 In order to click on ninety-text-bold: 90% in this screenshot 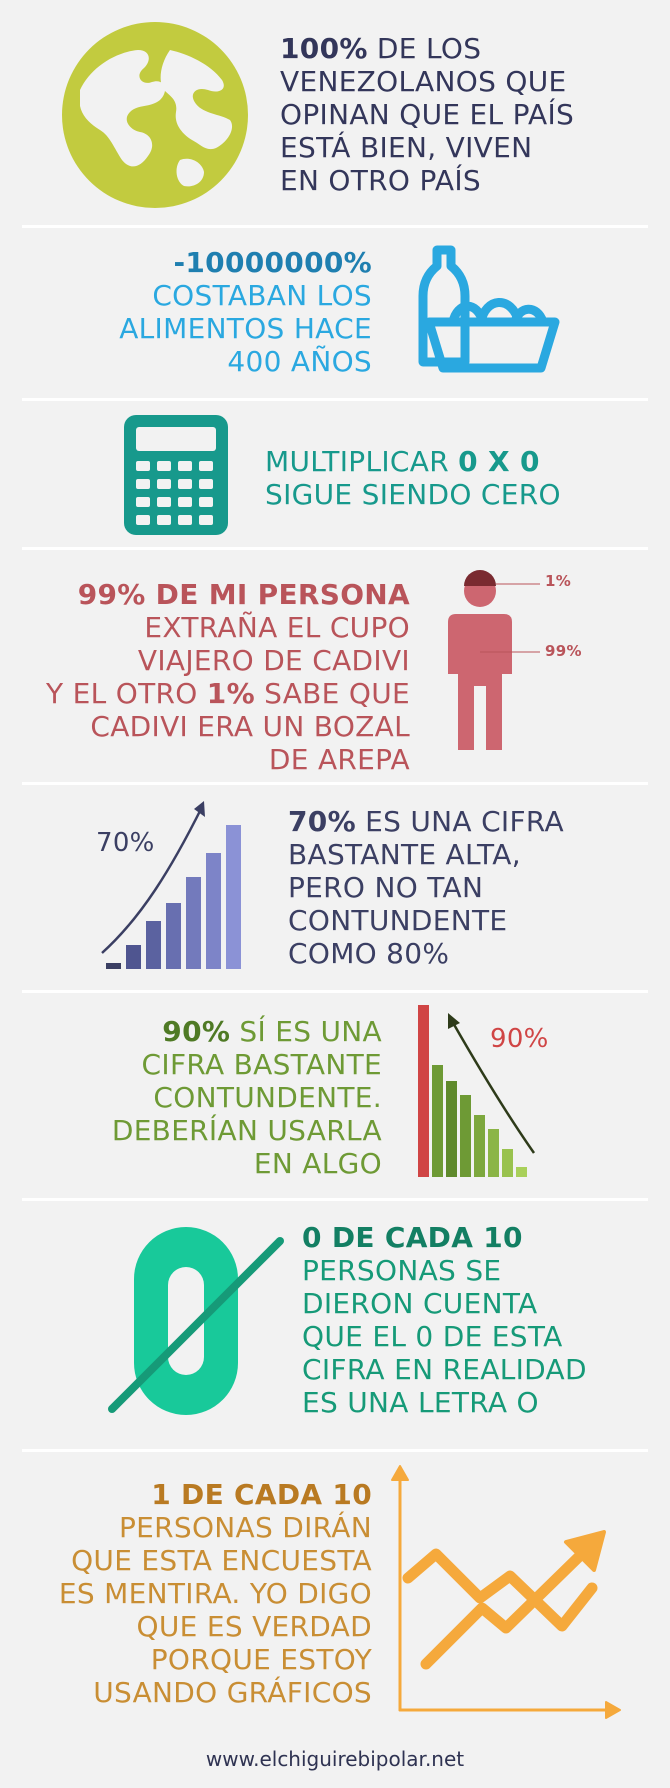, I will do `click(196, 1031)`.